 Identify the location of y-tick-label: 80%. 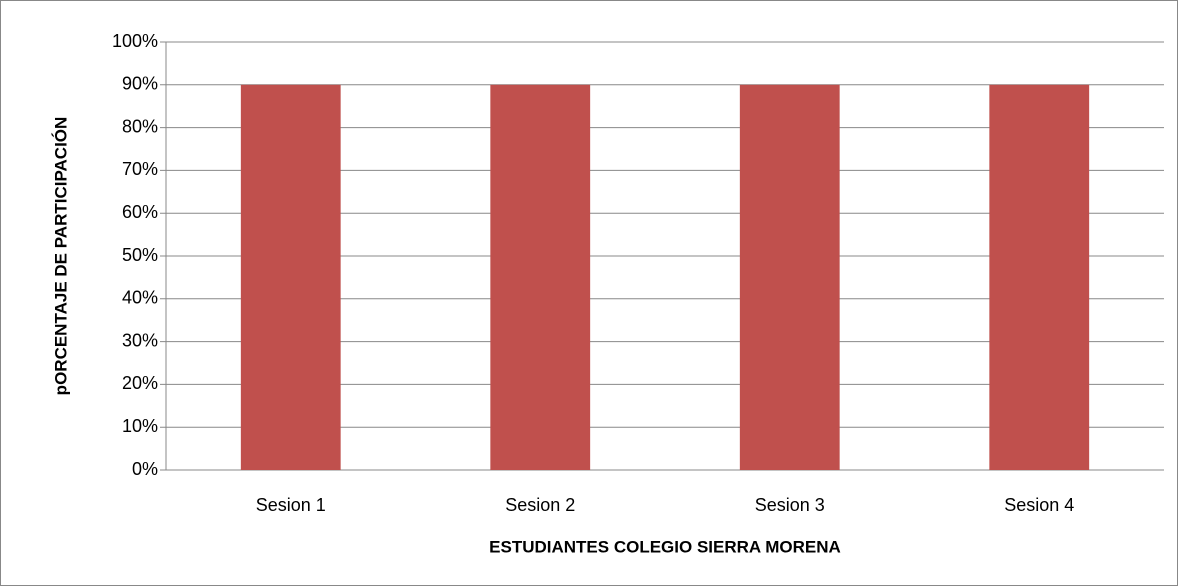
(140, 126).